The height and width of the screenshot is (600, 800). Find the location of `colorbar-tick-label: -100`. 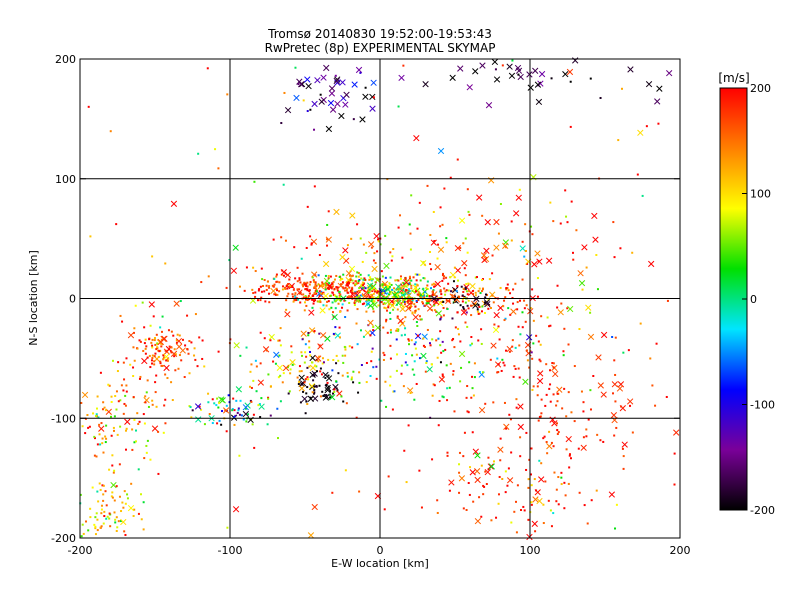

colorbar-tick-label: -100 is located at coordinates (762, 405).